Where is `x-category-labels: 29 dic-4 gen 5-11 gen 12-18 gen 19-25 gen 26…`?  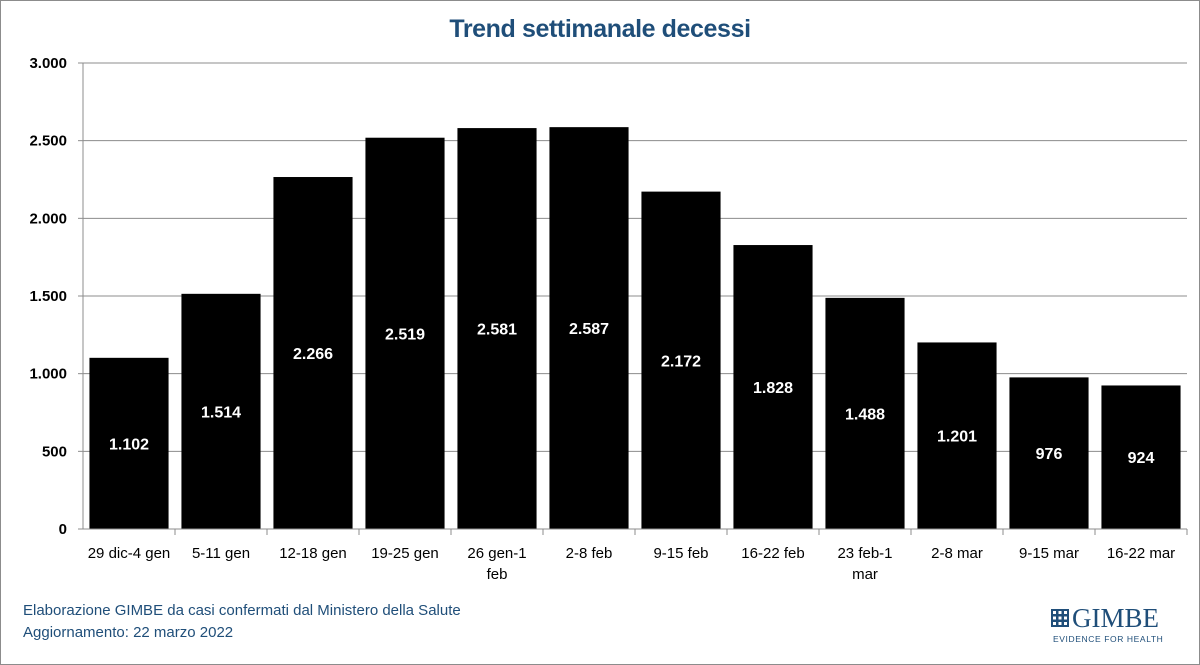
x-category-labels: 29 dic-4 gen 5-11 gen 12-18 gen 19-25 gen 26… is located at coordinates (631, 564).